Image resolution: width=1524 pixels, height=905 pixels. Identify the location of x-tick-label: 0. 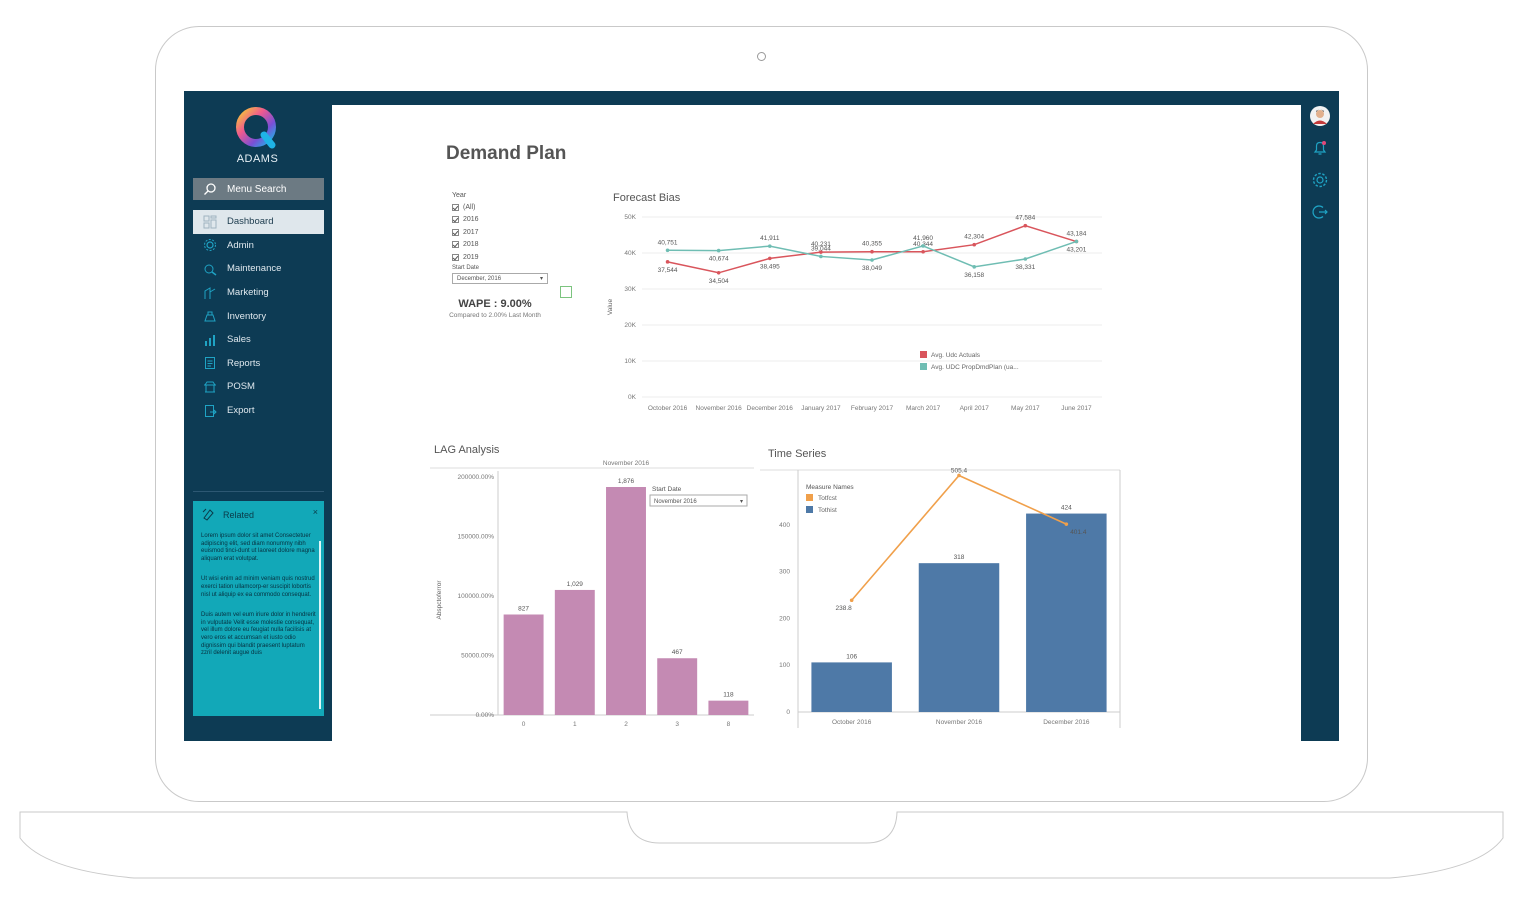
(524, 724).